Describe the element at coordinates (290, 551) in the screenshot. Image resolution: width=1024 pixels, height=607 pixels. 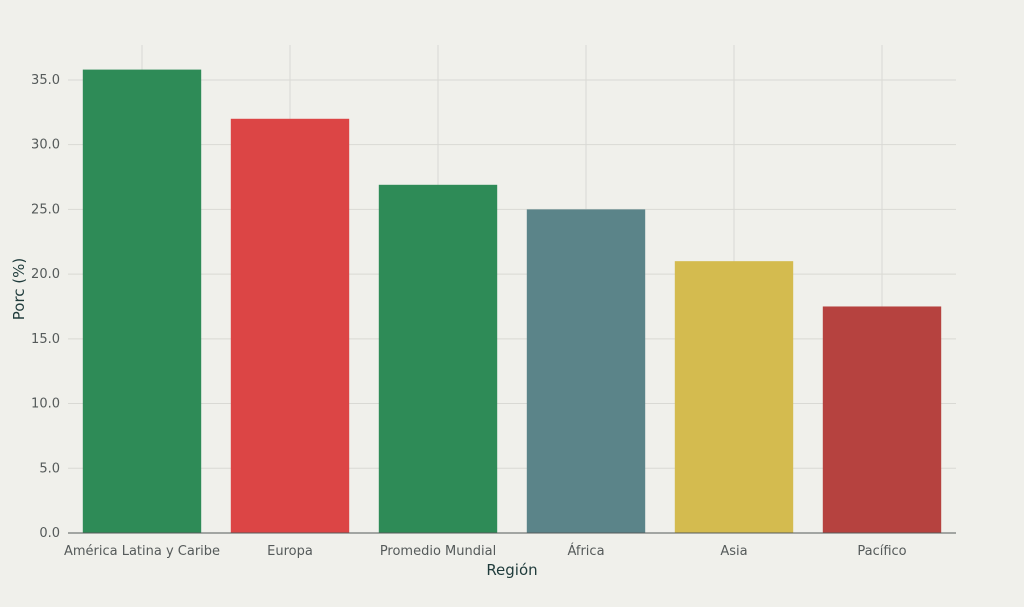
I see `x-tick-label: Europa` at that location.